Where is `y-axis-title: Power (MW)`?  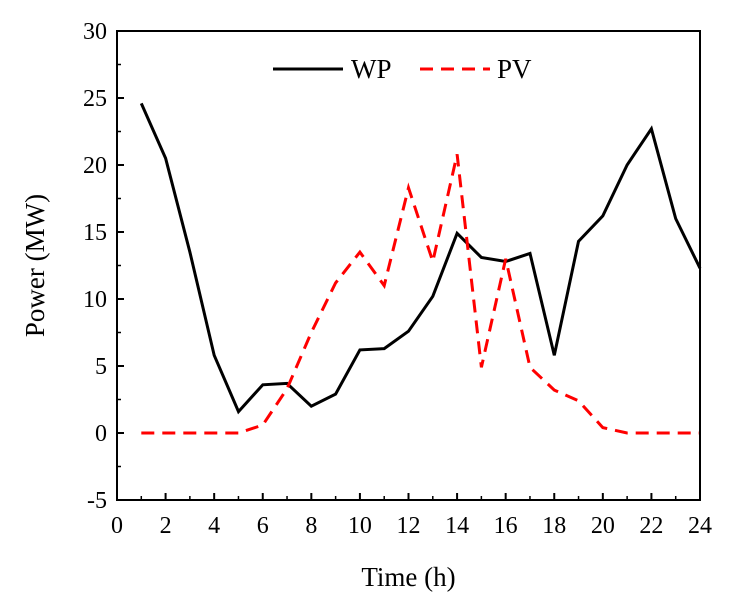
y-axis-title: Power (MW) is located at coordinates (35, 265).